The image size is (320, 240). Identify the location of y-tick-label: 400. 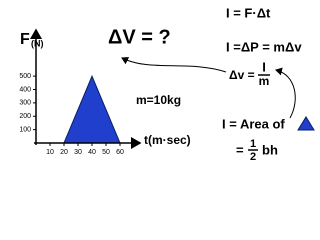
(25, 89).